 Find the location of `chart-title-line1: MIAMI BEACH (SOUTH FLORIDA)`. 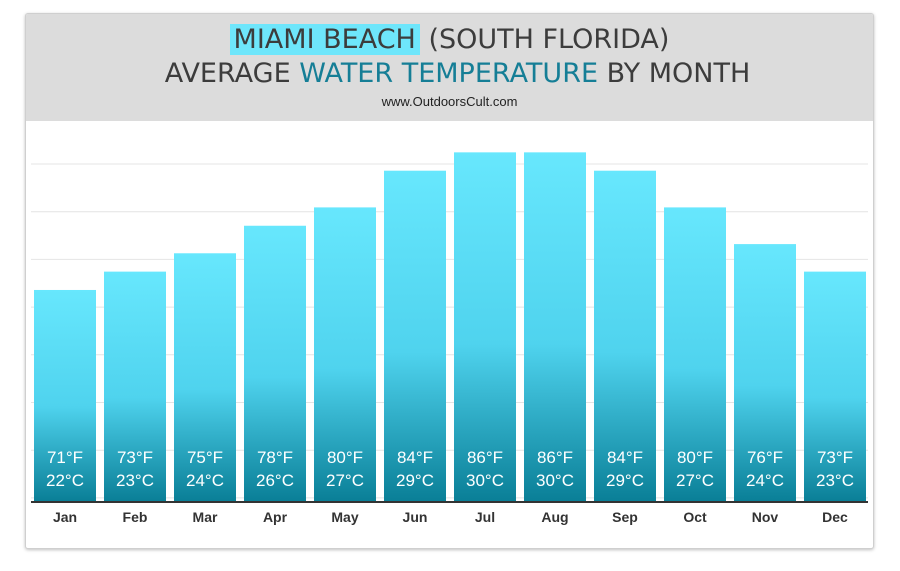

chart-title-line1: MIAMI BEACH (SOUTH FLORIDA) is located at coordinates (449, 40).